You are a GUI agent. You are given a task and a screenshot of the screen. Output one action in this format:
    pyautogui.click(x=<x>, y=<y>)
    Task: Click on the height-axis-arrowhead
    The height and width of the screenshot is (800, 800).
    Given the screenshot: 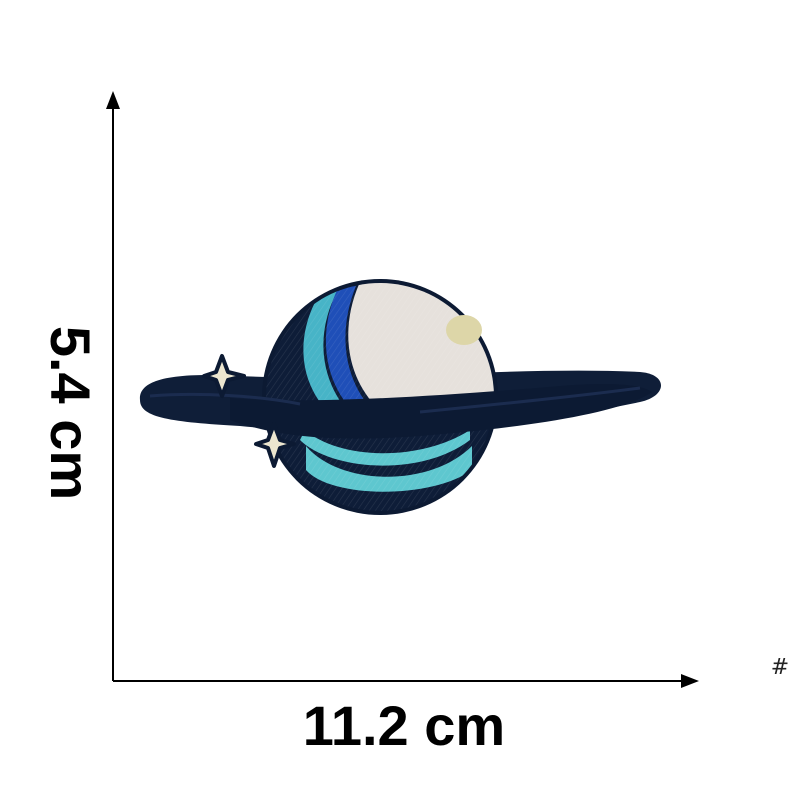 What is the action you would take?
    pyautogui.click(x=113, y=100)
    